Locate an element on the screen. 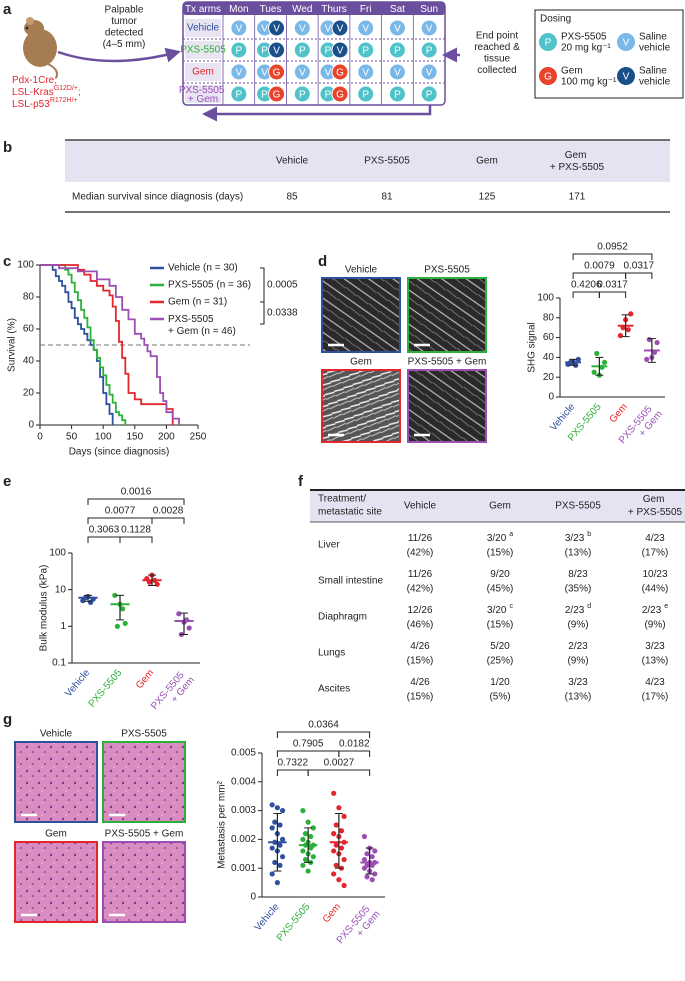 Image resolution: width=685 pixels, height=981 pixels. count: 9/20 is located at coordinates (500, 574).